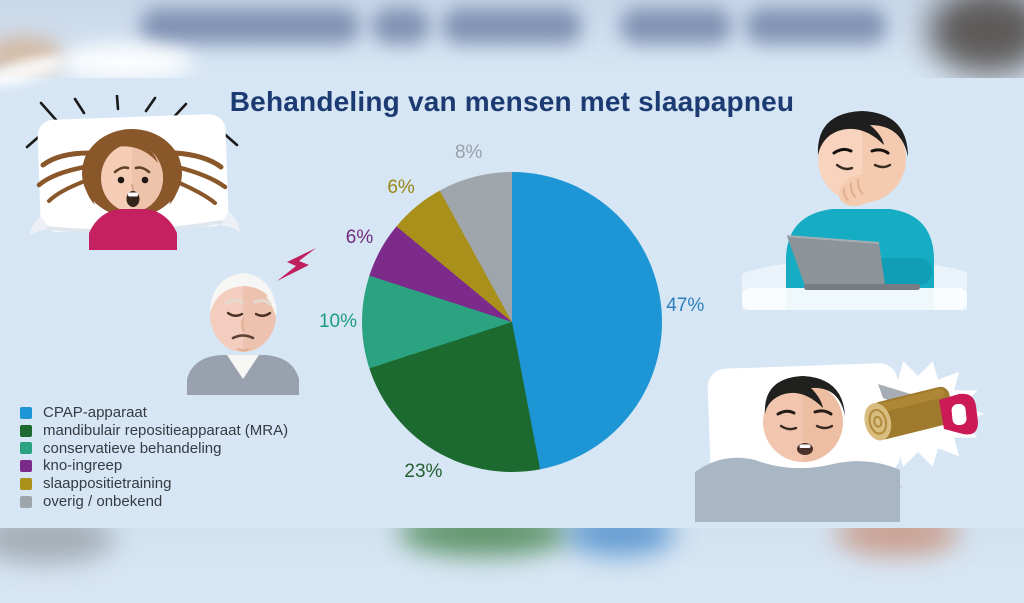  I want to click on laptop-icon, so click(836, 261).